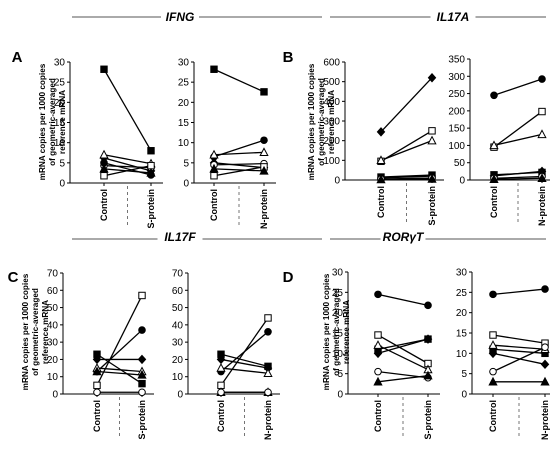 The image size is (550, 458). I want to click on gene-header-label: RORγT, so click(404, 237).